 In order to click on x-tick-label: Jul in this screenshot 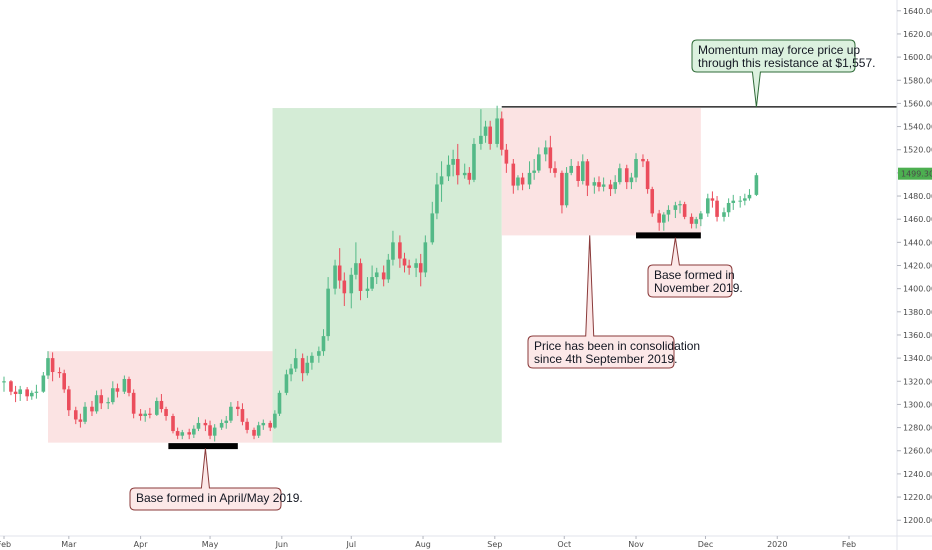, I will do `click(350, 544)`.